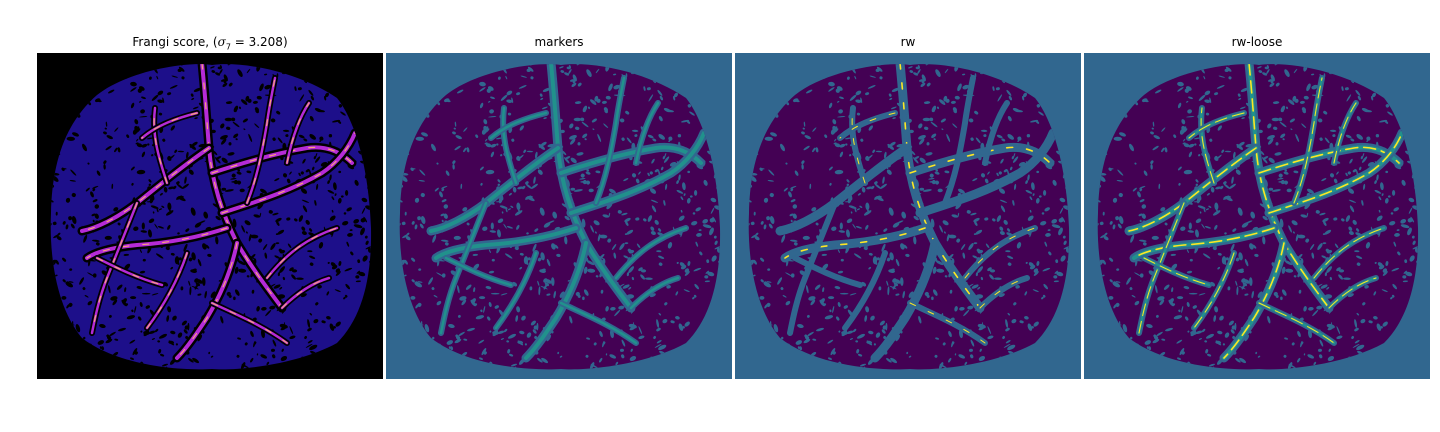 The width and height of the screenshot is (1440, 432). Describe the element at coordinates (559, 42) in the screenshot. I see `markers-title: markers` at that location.